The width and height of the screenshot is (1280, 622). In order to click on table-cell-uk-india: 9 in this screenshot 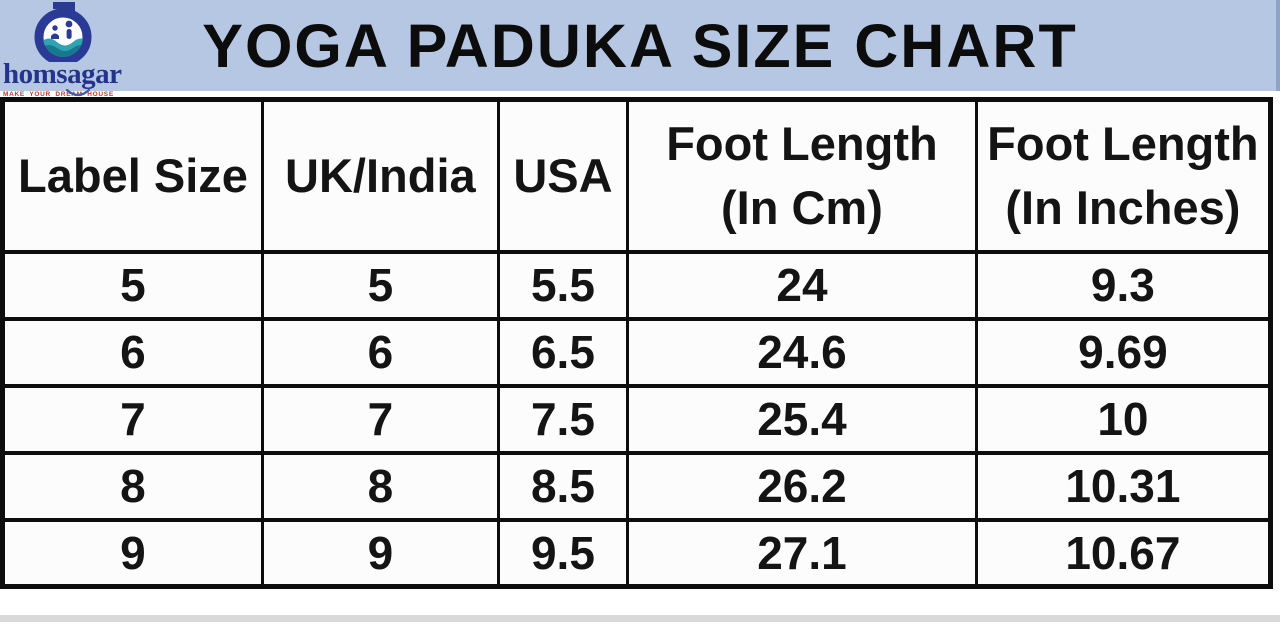, I will do `click(380, 553)`.